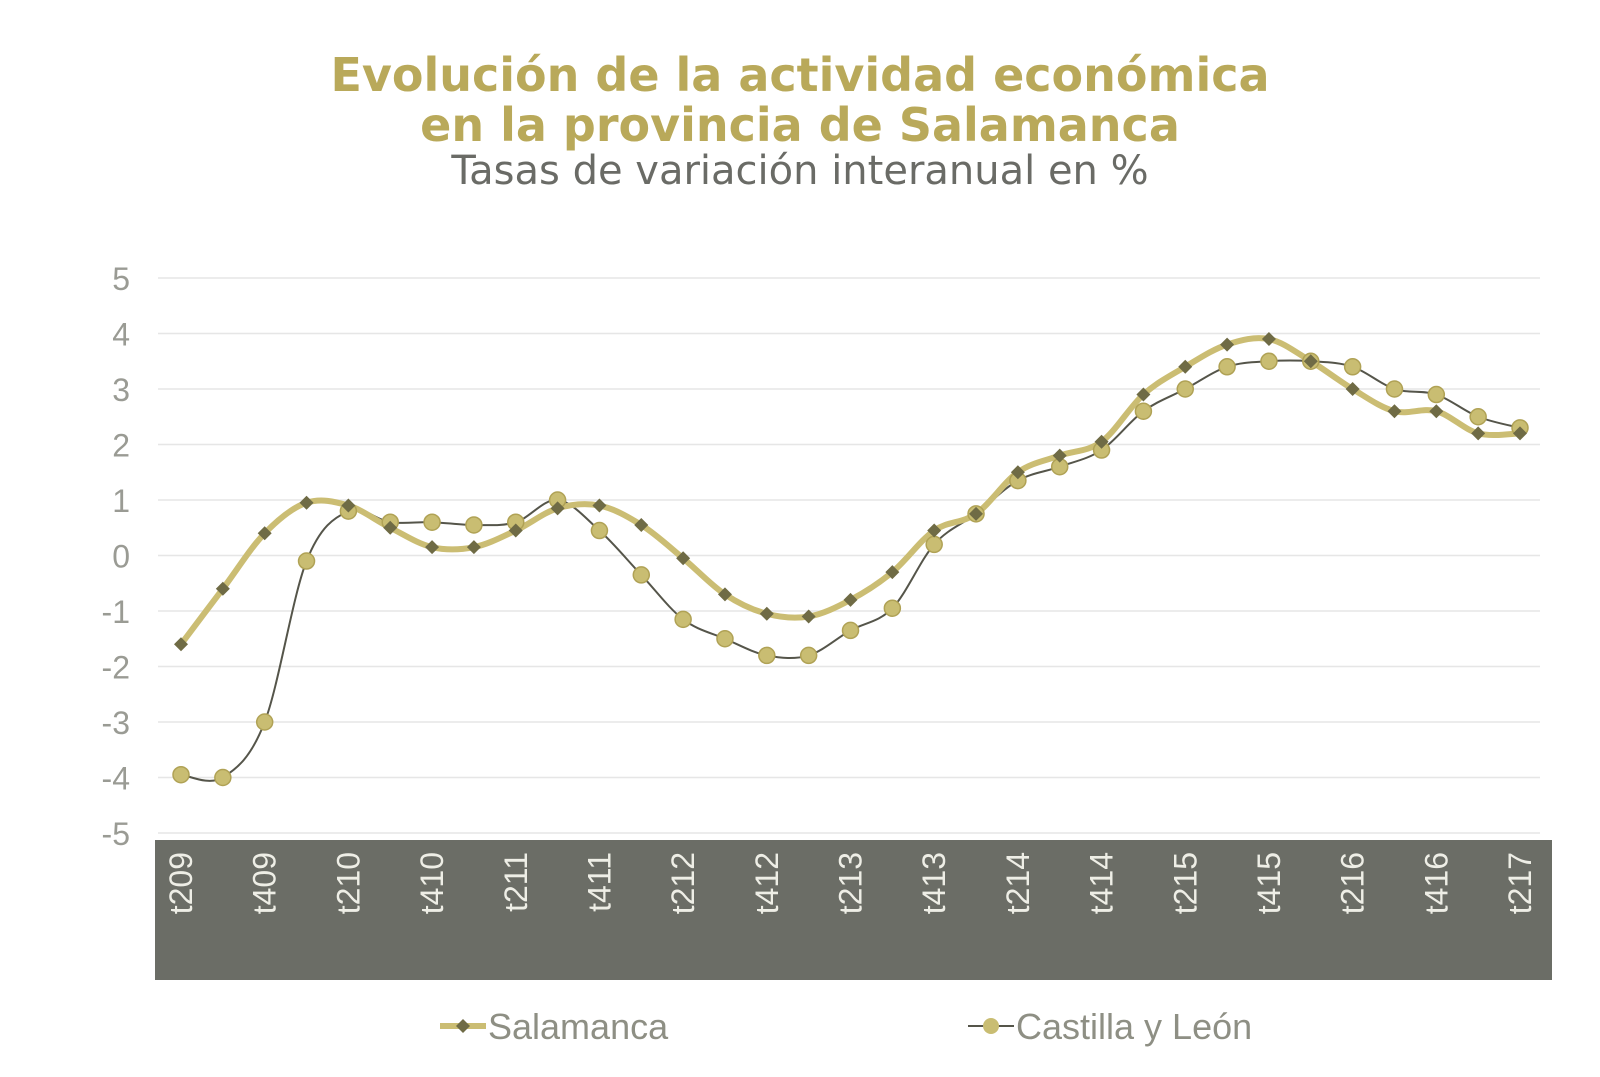 This screenshot has width=1600, height=1077. I want to click on chart-title-line-1: Evolución de la actividad económica, so click(800, 75).